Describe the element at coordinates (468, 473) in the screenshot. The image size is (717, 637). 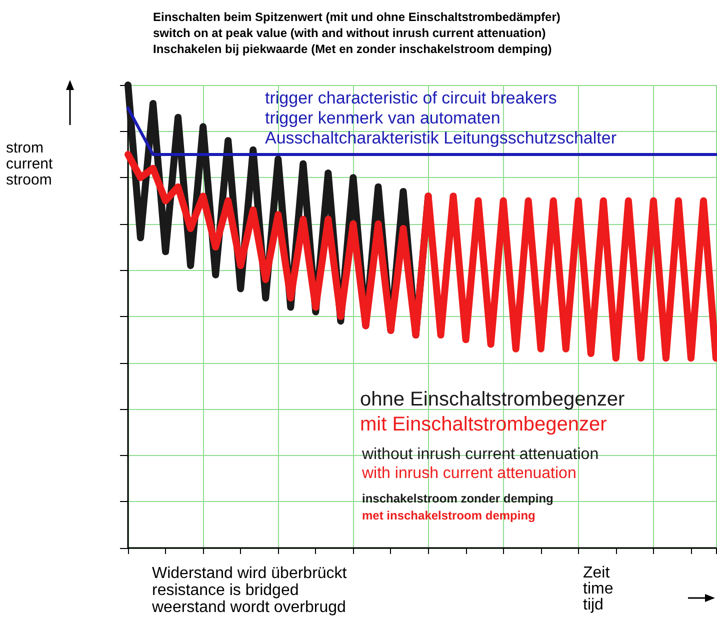
I see `annotation: with inrush current attenuation` at that location.